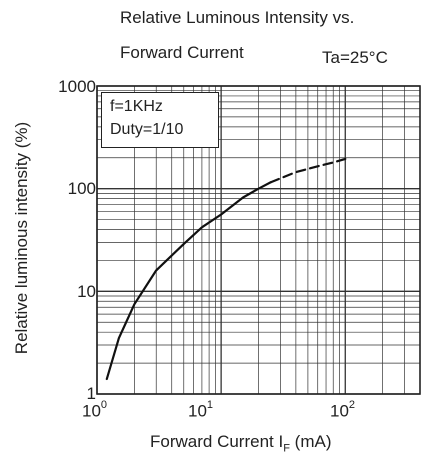  Describe the element at coordinates (91, 393) in the screenshot. I see `y-tick-label-1: 1` at that location.